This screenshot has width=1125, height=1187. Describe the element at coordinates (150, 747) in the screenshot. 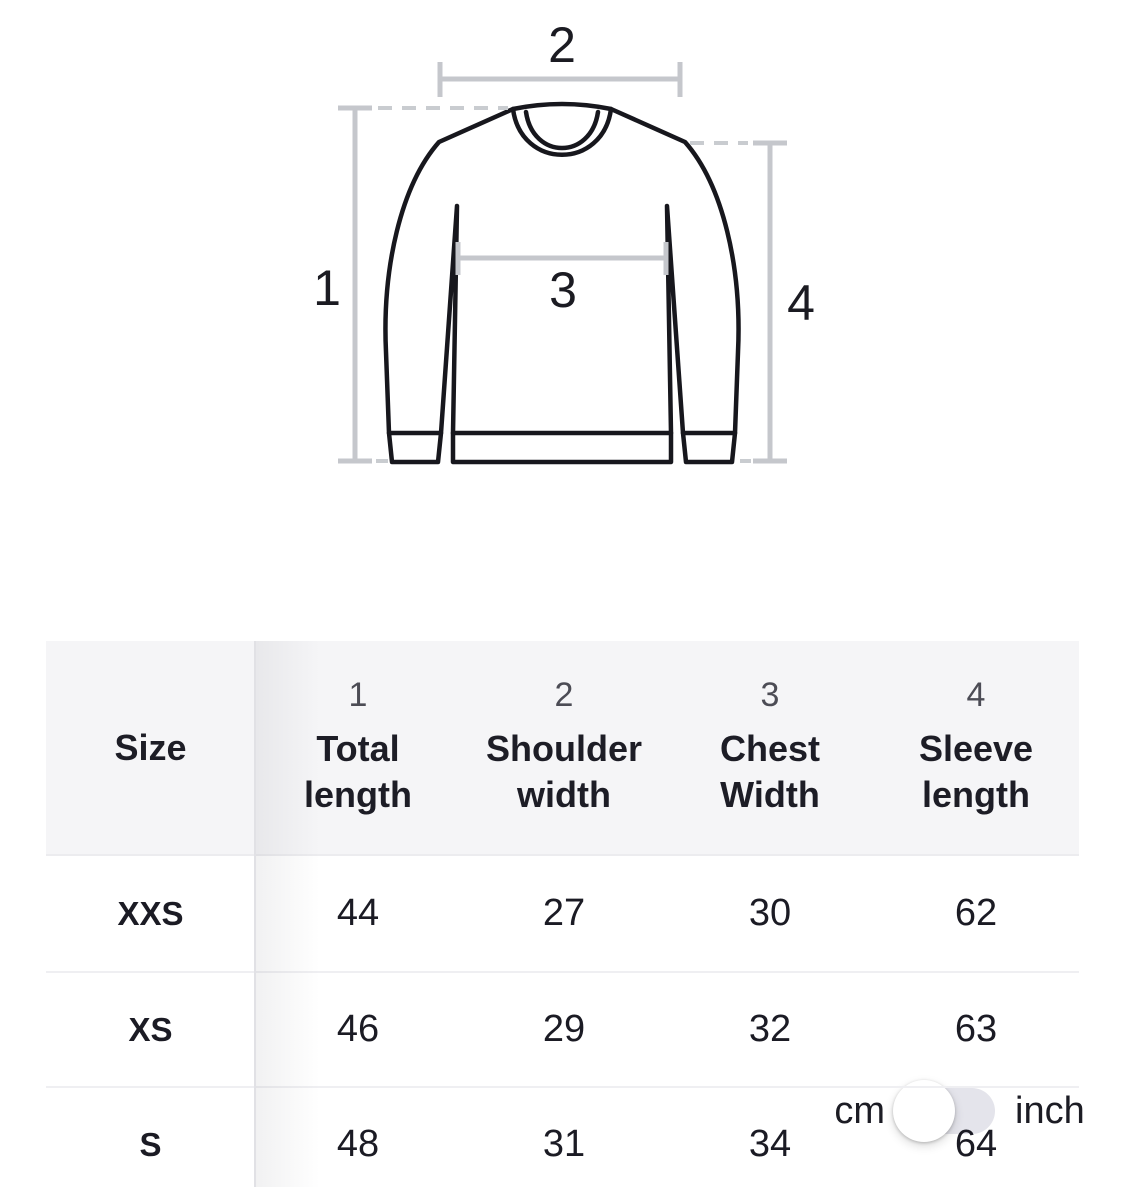

I see `size-column-header: Size` at that location.